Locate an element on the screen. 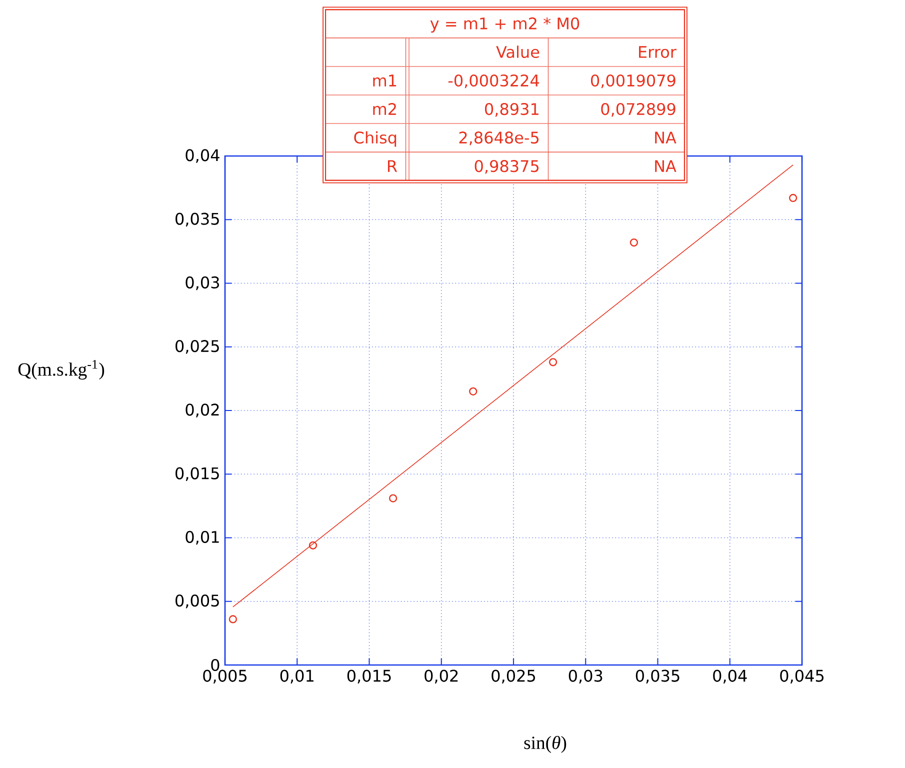  y-tick-label: 0,005 is located at coordinates (197, 601).